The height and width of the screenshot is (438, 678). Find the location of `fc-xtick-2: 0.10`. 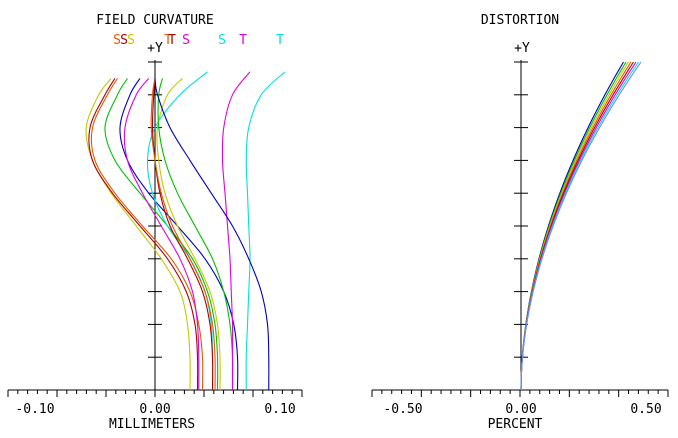

fc-xtick-2: 0.10 is located at coordinates (279, 409).